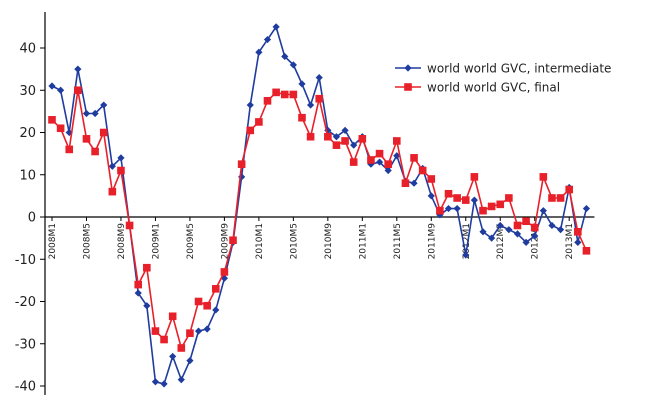 This screenshot has width=672, height=410. Describe the element at coordinates (536, 241) in the screenshot. I see `x-tick-label: 2012M9` at that location.